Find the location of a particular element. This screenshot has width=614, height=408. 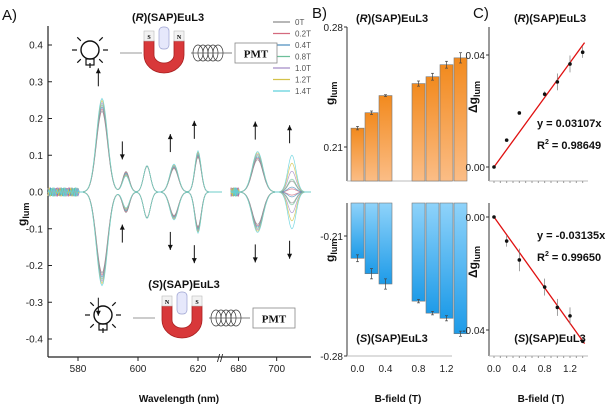

spectrum-line-0.4T-R is located at coordinates (134, 151).